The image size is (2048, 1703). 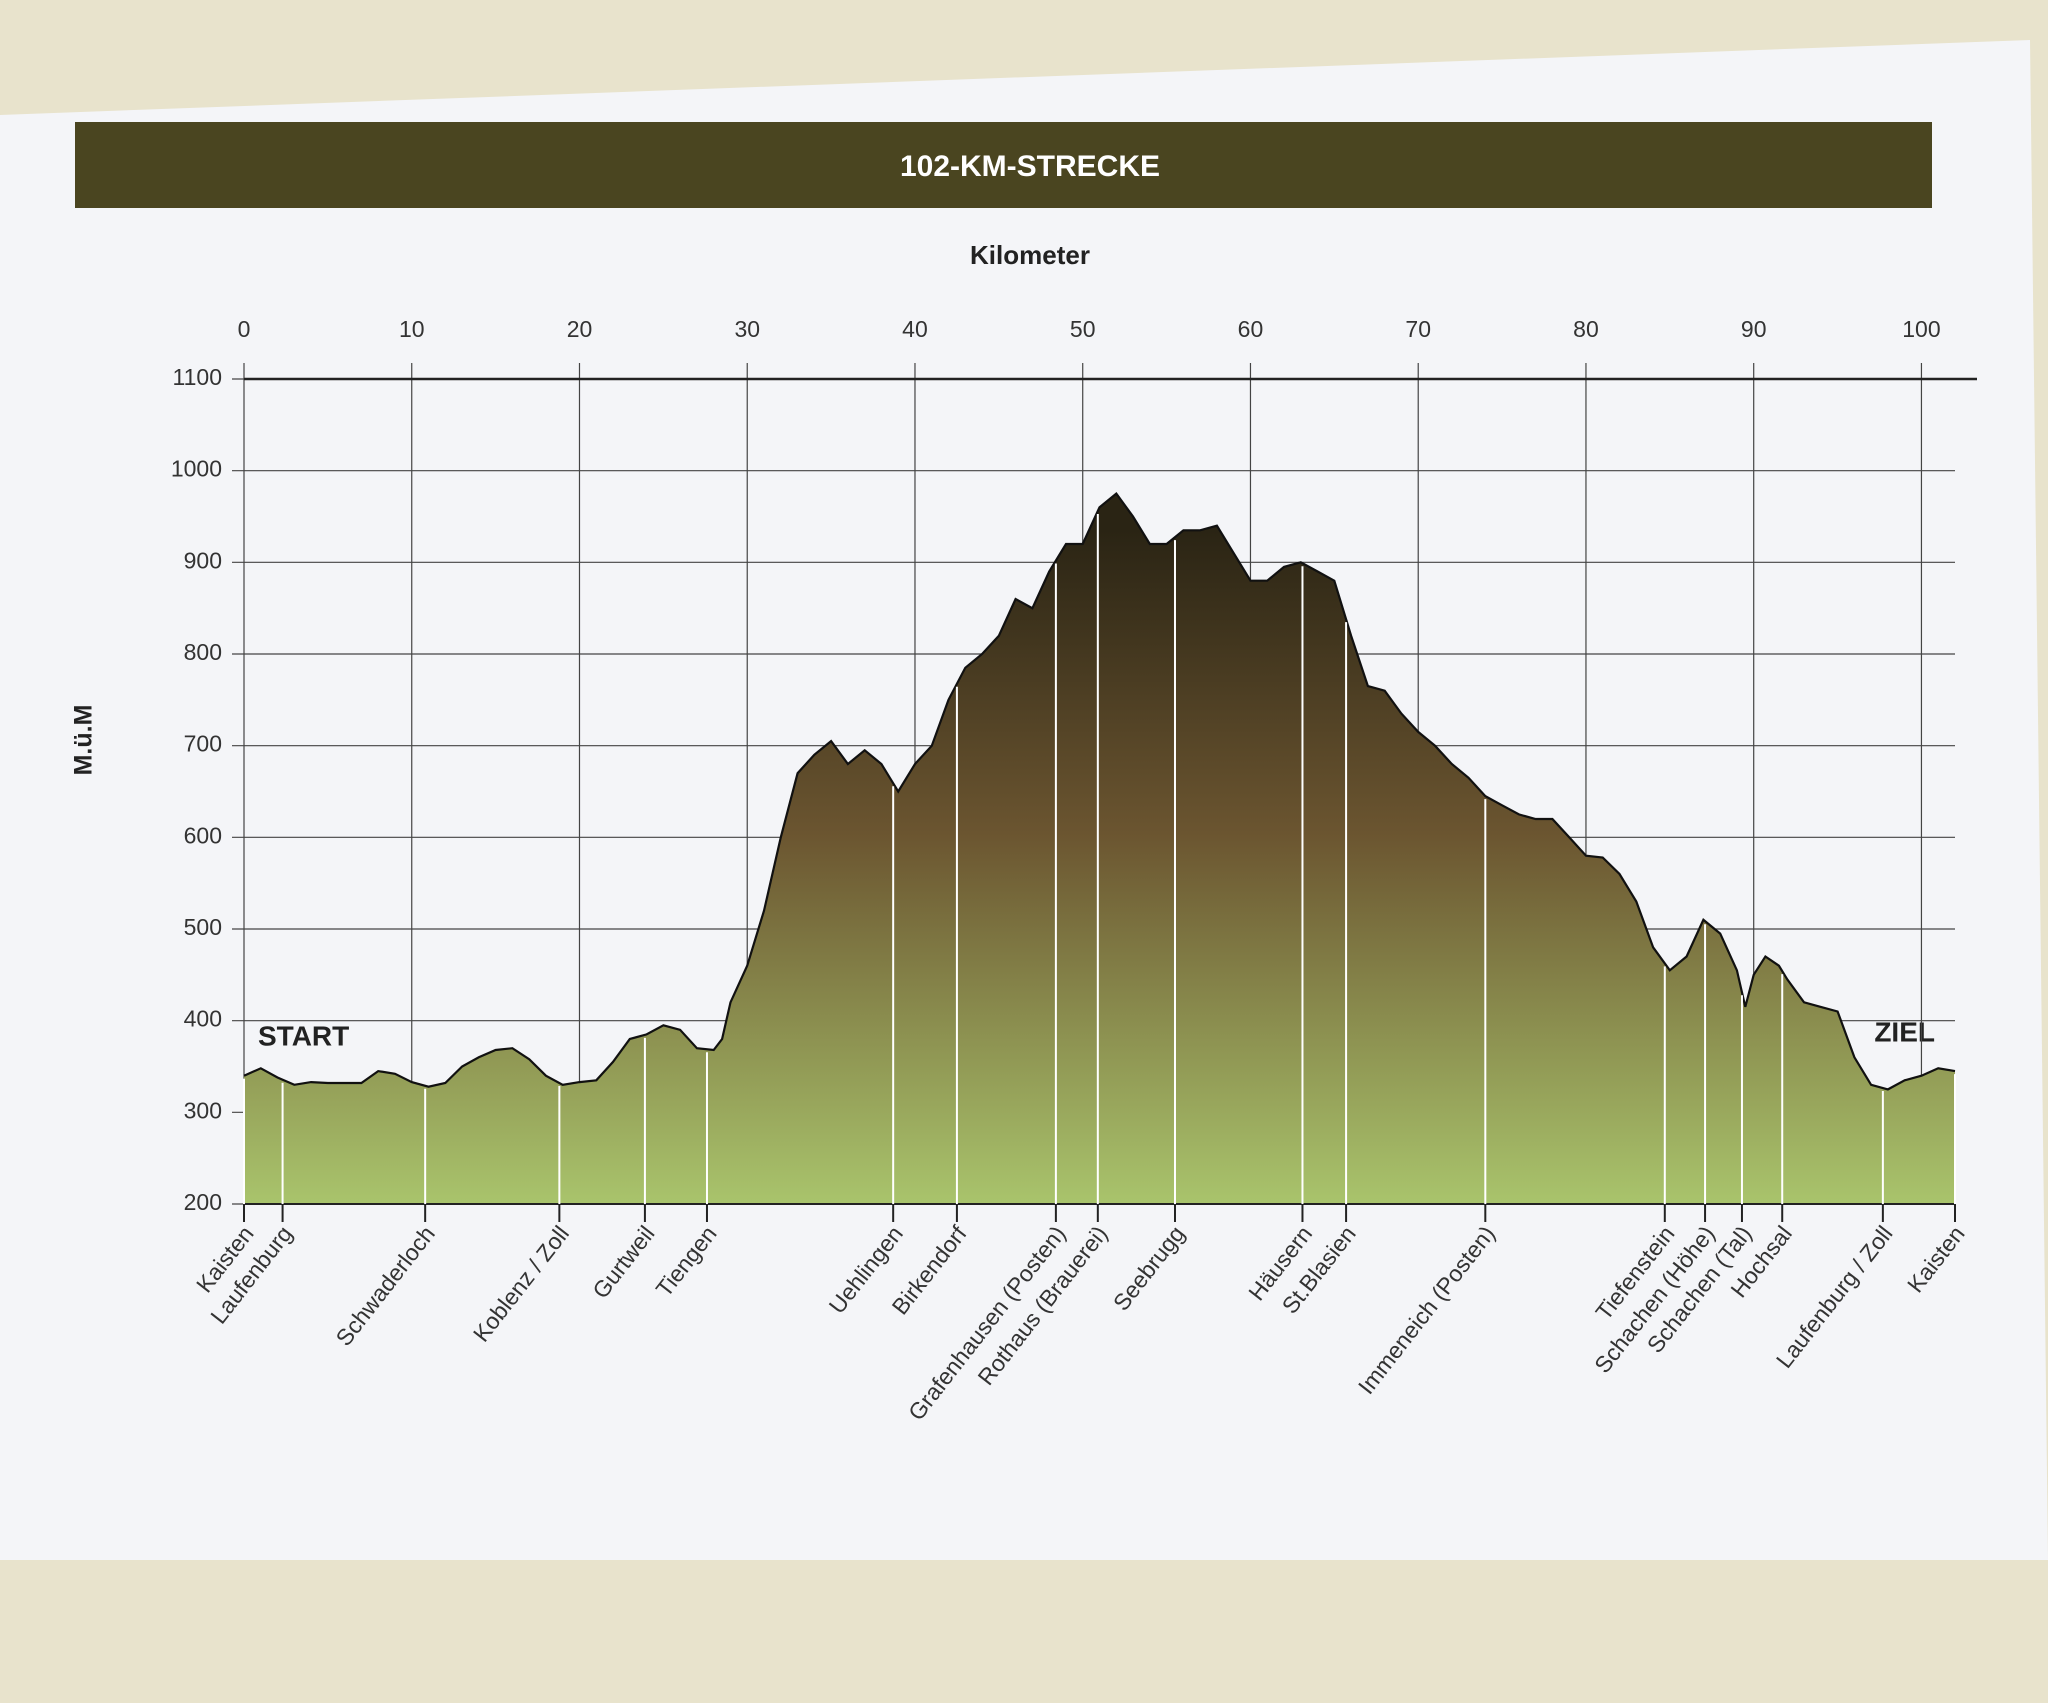 I want to click on y-tick-label: 900, so click(x=203, y=560).